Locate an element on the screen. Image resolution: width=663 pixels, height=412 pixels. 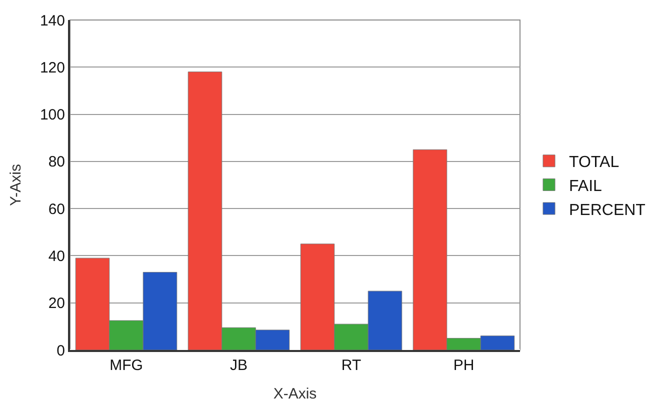
legend-label: FAIL is located at coordinates (585, 186).